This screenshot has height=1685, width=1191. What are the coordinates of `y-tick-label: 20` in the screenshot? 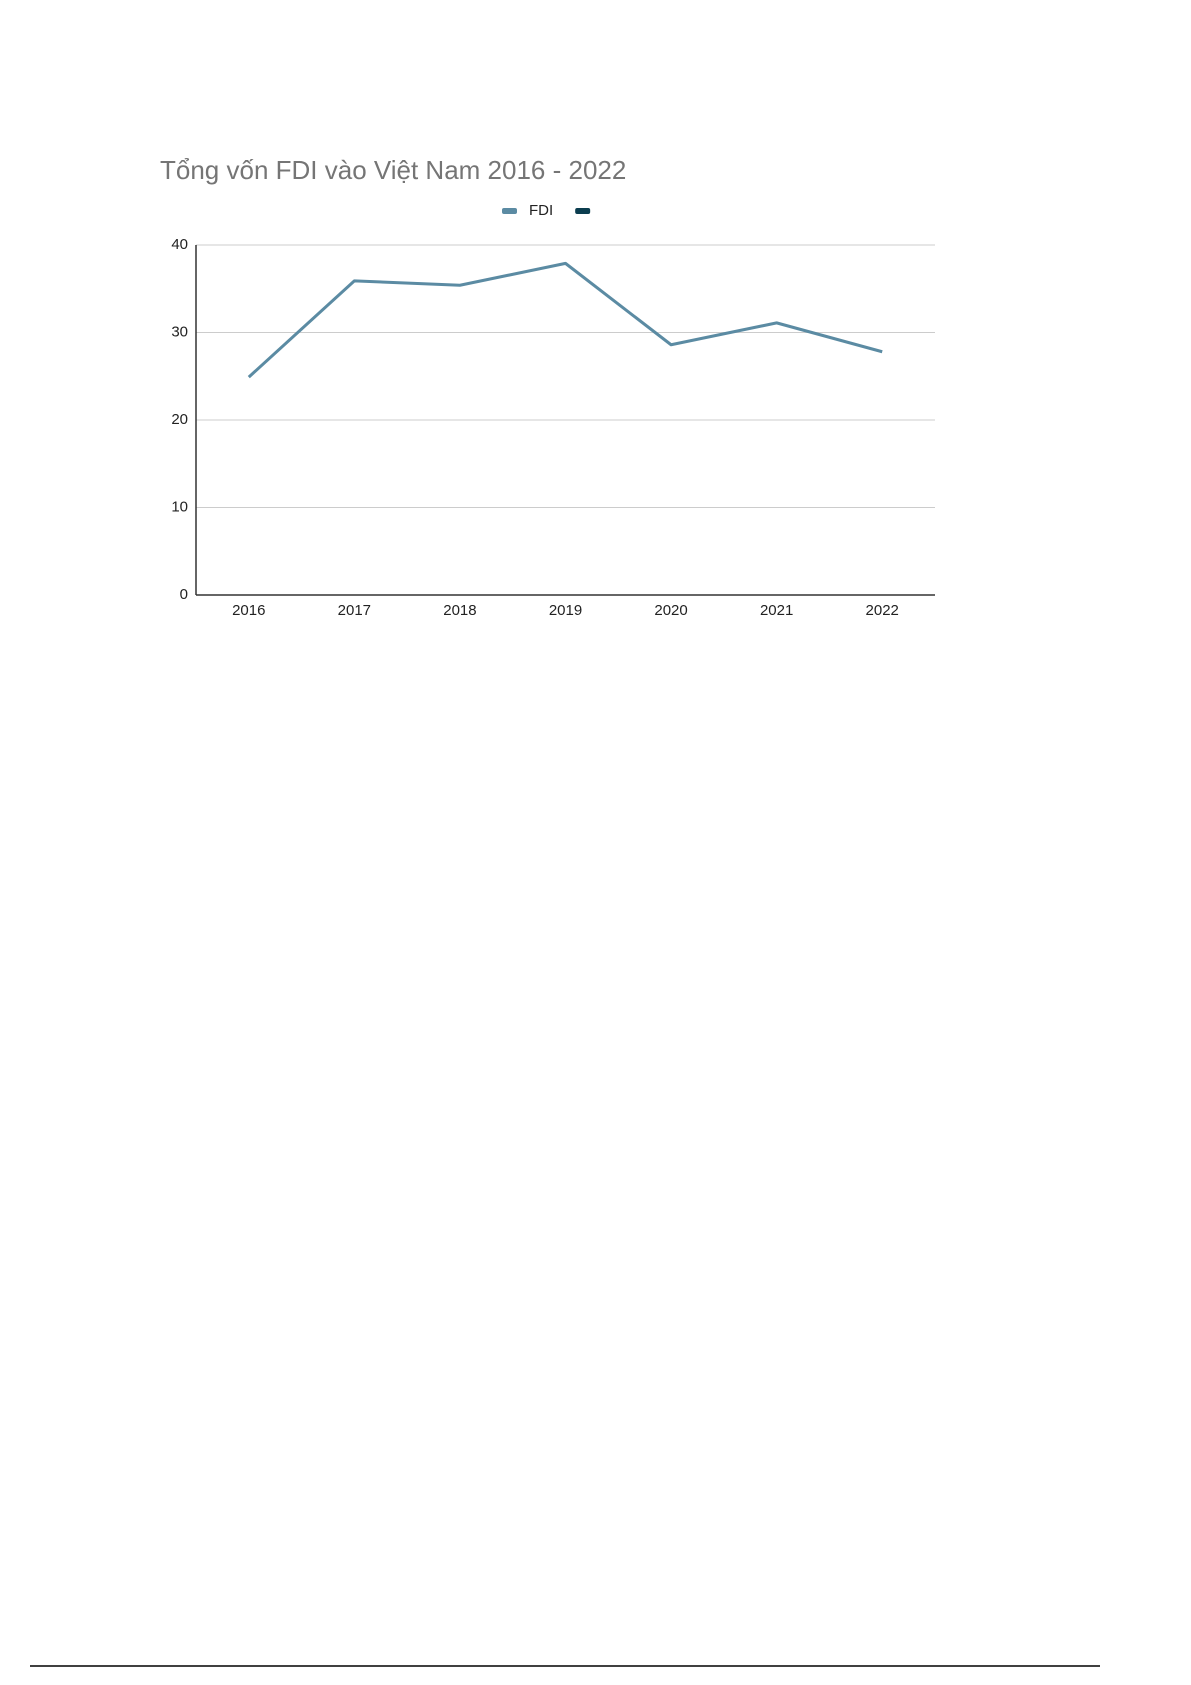 It's located at (179, 419).